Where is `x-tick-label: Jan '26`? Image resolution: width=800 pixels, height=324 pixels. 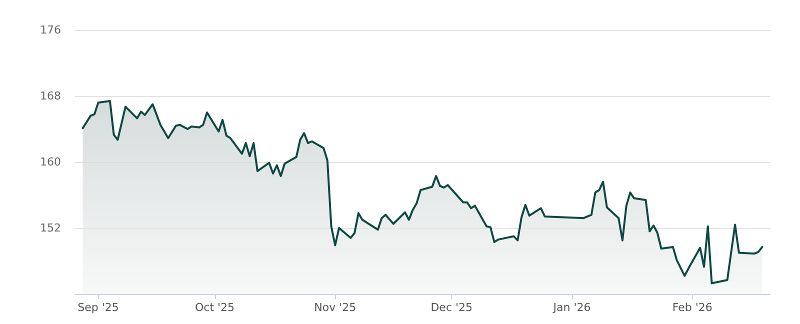 x-tick-label: Jan '26 is located at coordinates (571, 307).